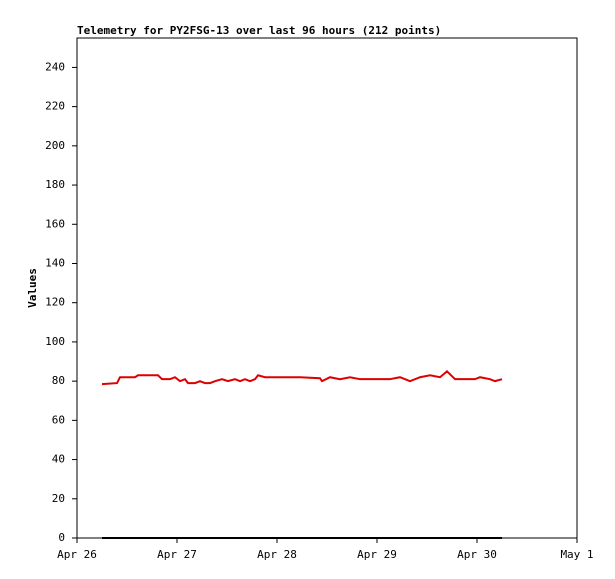 The height and width of the screenshot is (579, 615). What do you see at coordinates (55, 66) in the screenshot?
I see `y-tick-label: 240` at bounding box center [55, 66].